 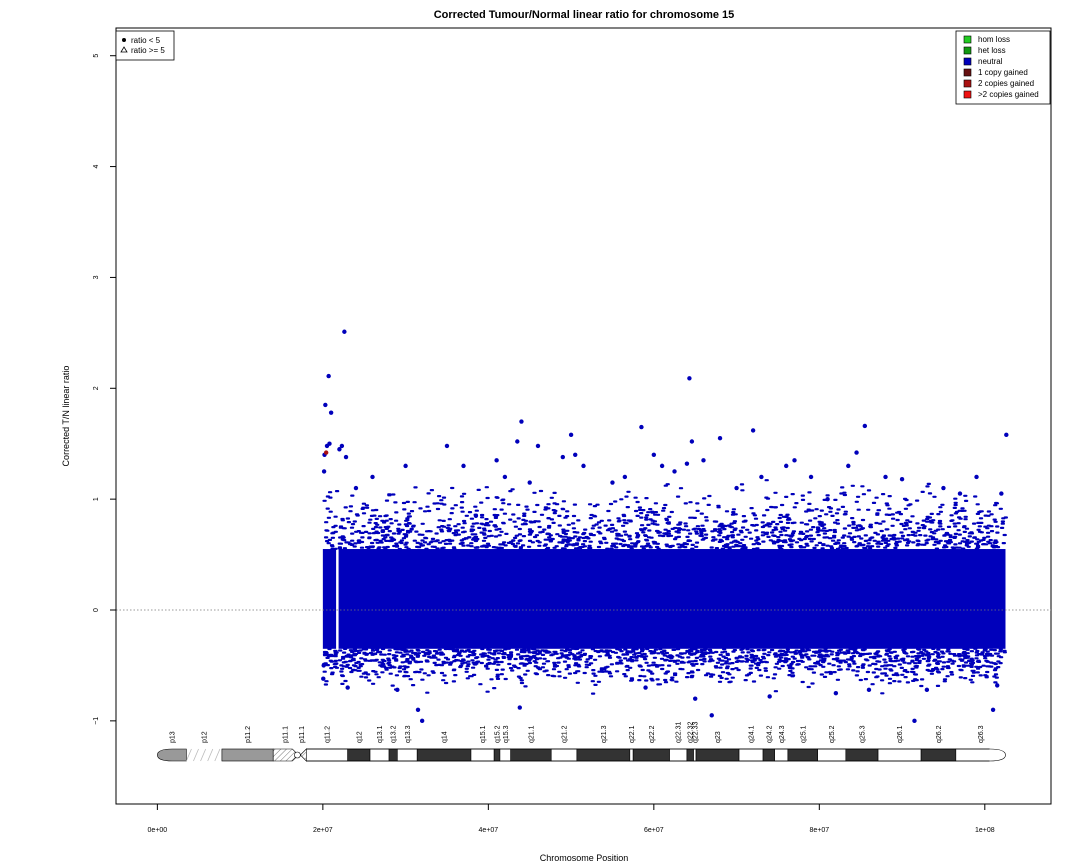 I want to click on ideogram-band-label: q21.2, so click(x=565, y=734).